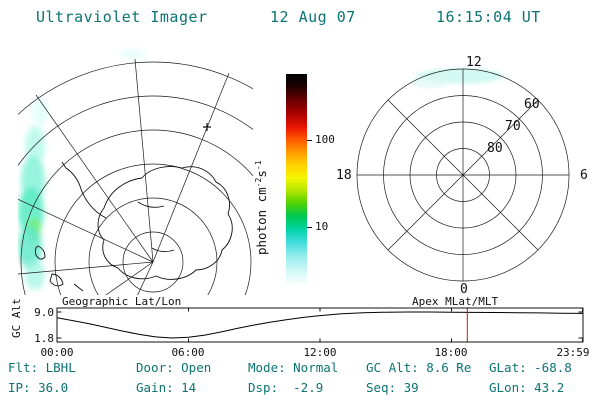 The image size is (600, 400). Describe the element at coordinates (527, 387) in the screenshot. I see `status-glon: GLon: 43.2` at that location.